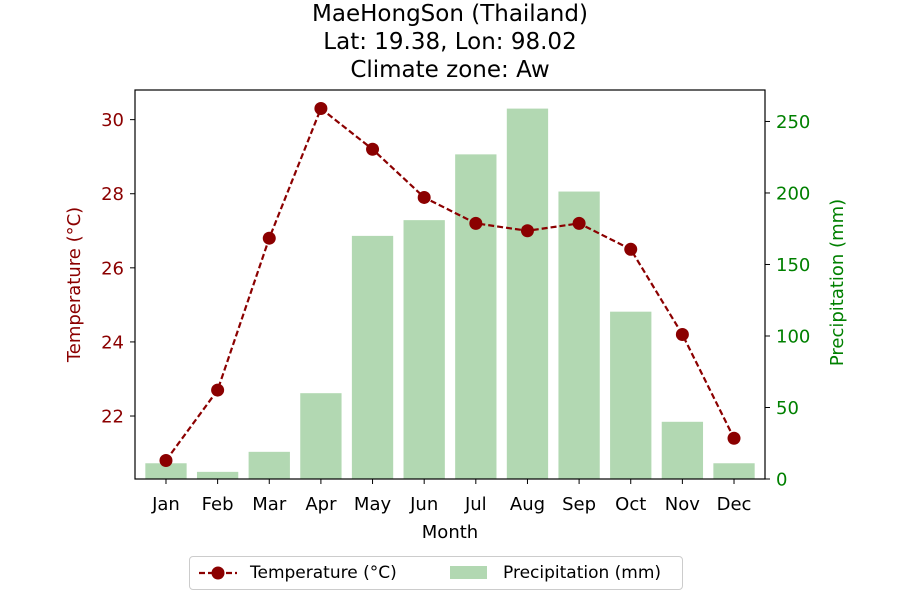 The height and width of the screenshot is (600, 900). I want to click on temperature-point-nov, so click(682, 335).